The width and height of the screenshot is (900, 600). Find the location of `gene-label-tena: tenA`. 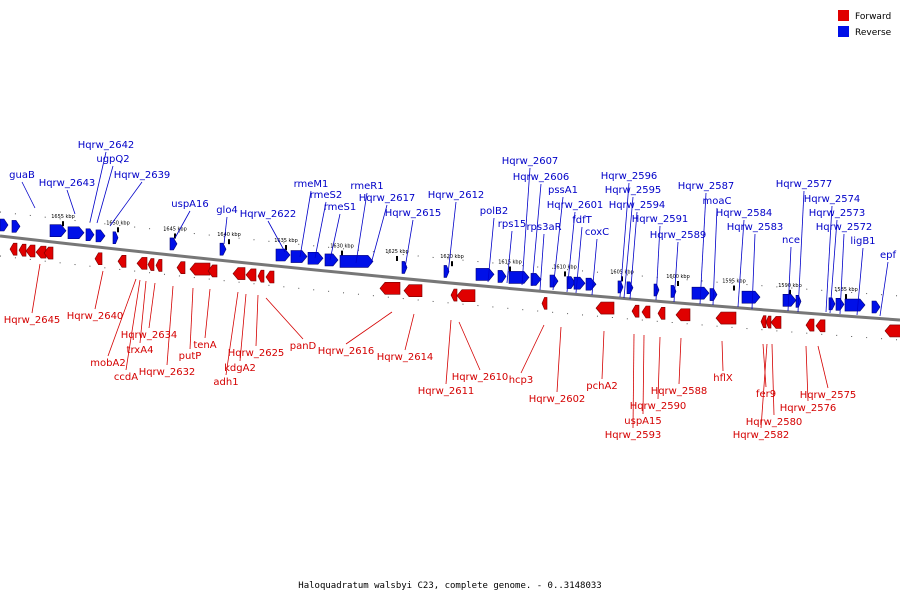

gene-label-tena: tenA is located at coordinates (204, 345).